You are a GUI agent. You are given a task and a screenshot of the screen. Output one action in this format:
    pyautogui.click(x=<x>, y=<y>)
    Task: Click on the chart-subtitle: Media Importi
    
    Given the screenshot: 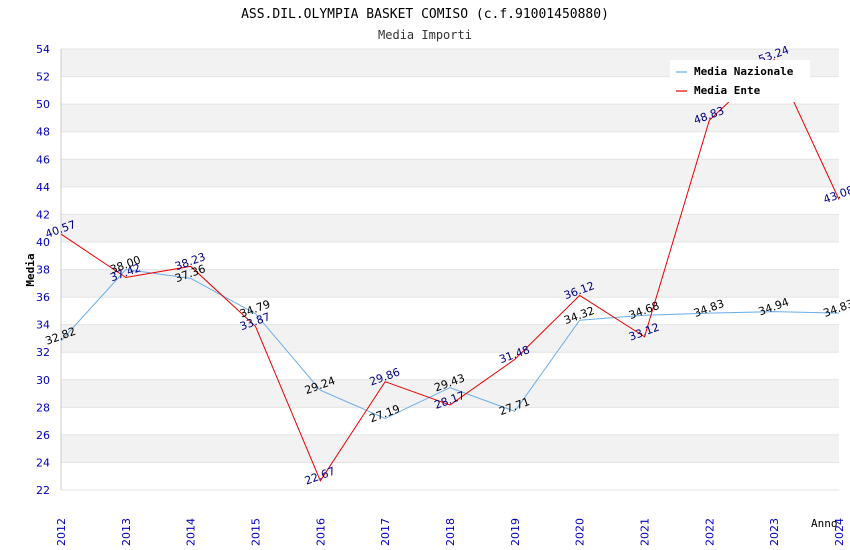 What is the action you would take?
    pyautogui.click(x=425, y=35)
    